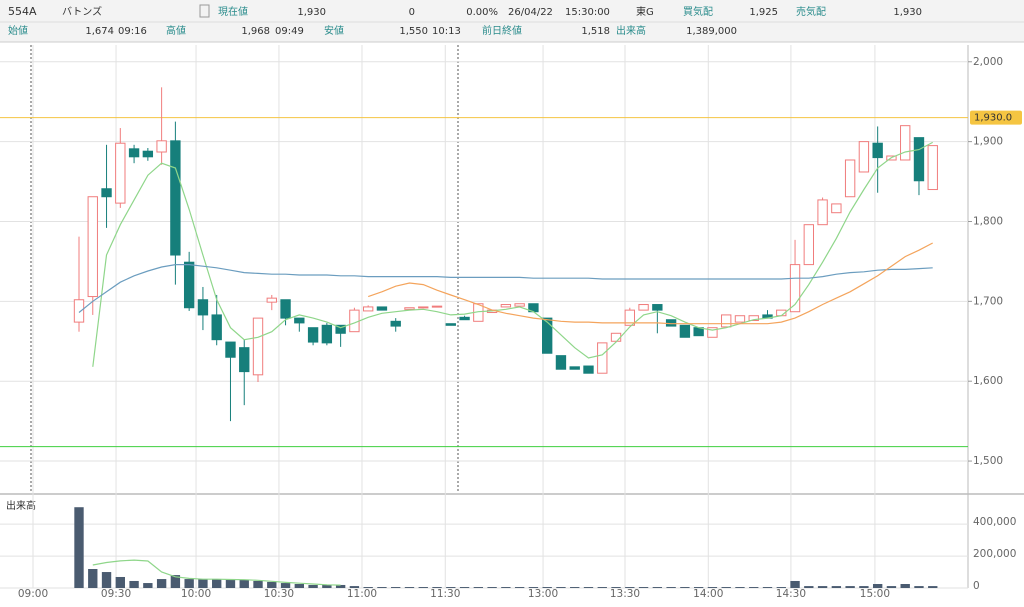 The width and height of the screenshot is (1024, 607). I want to click on value: 1,968, so click(255, 31).